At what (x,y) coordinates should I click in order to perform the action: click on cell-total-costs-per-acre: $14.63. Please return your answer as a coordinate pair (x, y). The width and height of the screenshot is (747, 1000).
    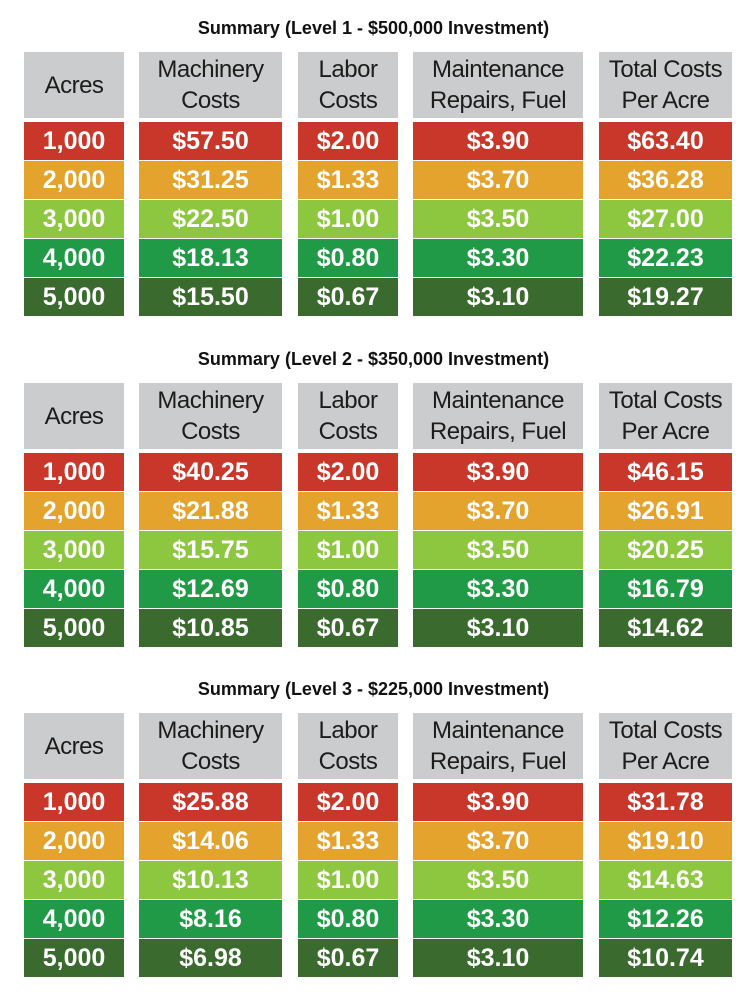
    Looking at the image, I should click on (665, 880).